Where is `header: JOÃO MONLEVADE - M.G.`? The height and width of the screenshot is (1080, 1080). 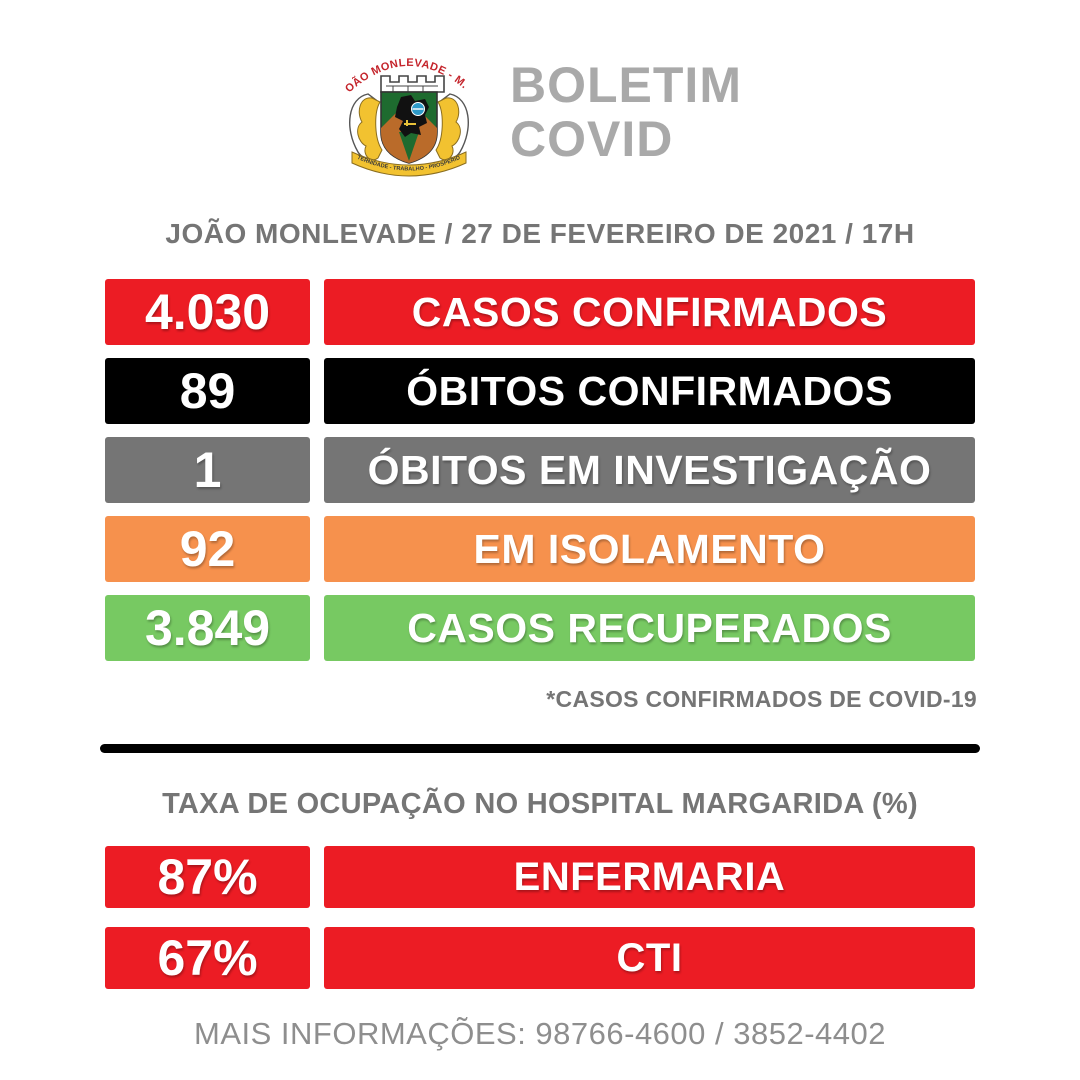
header: JOÃO MONLEVADE - M.G. is located at coordinates (540, 112).